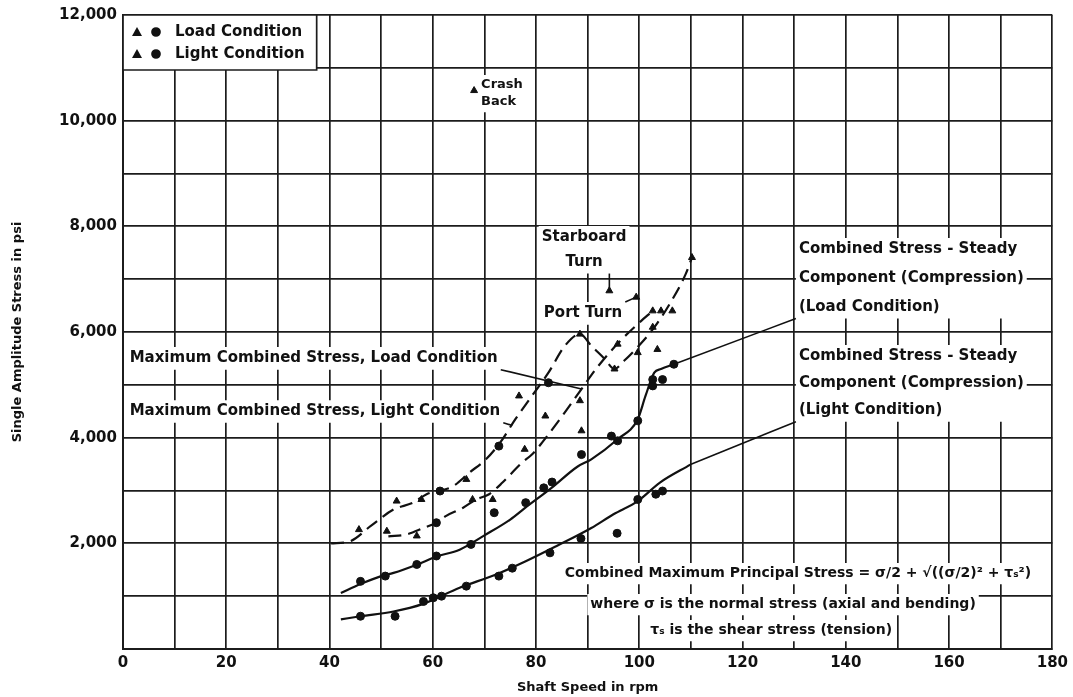 The height and width of the screenshot is (697, 1073). Describe the element at coordinates (93, 225) in the screenshot. I see `y-tick-label: 8,000` at that location.